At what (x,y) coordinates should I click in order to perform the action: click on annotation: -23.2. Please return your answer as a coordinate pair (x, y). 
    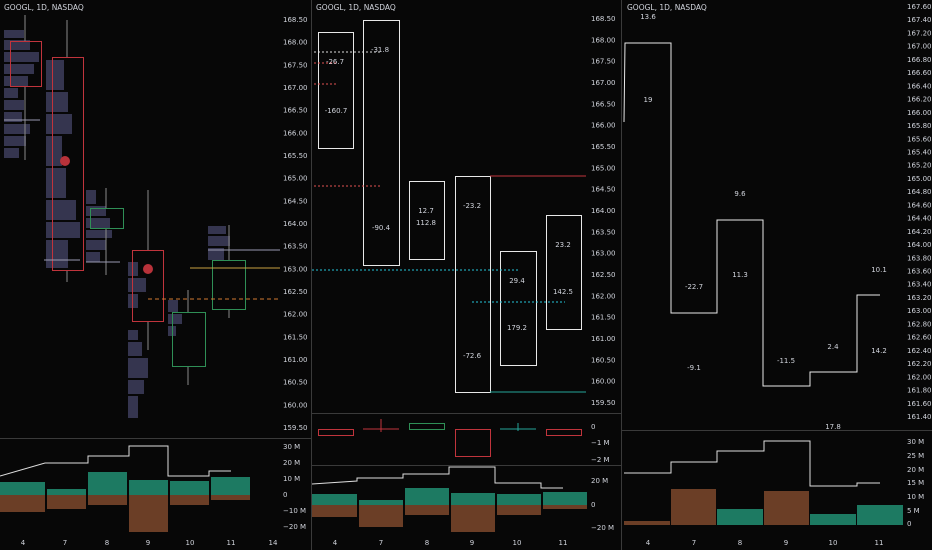
    Looking at the image, I should click on (472, 206).